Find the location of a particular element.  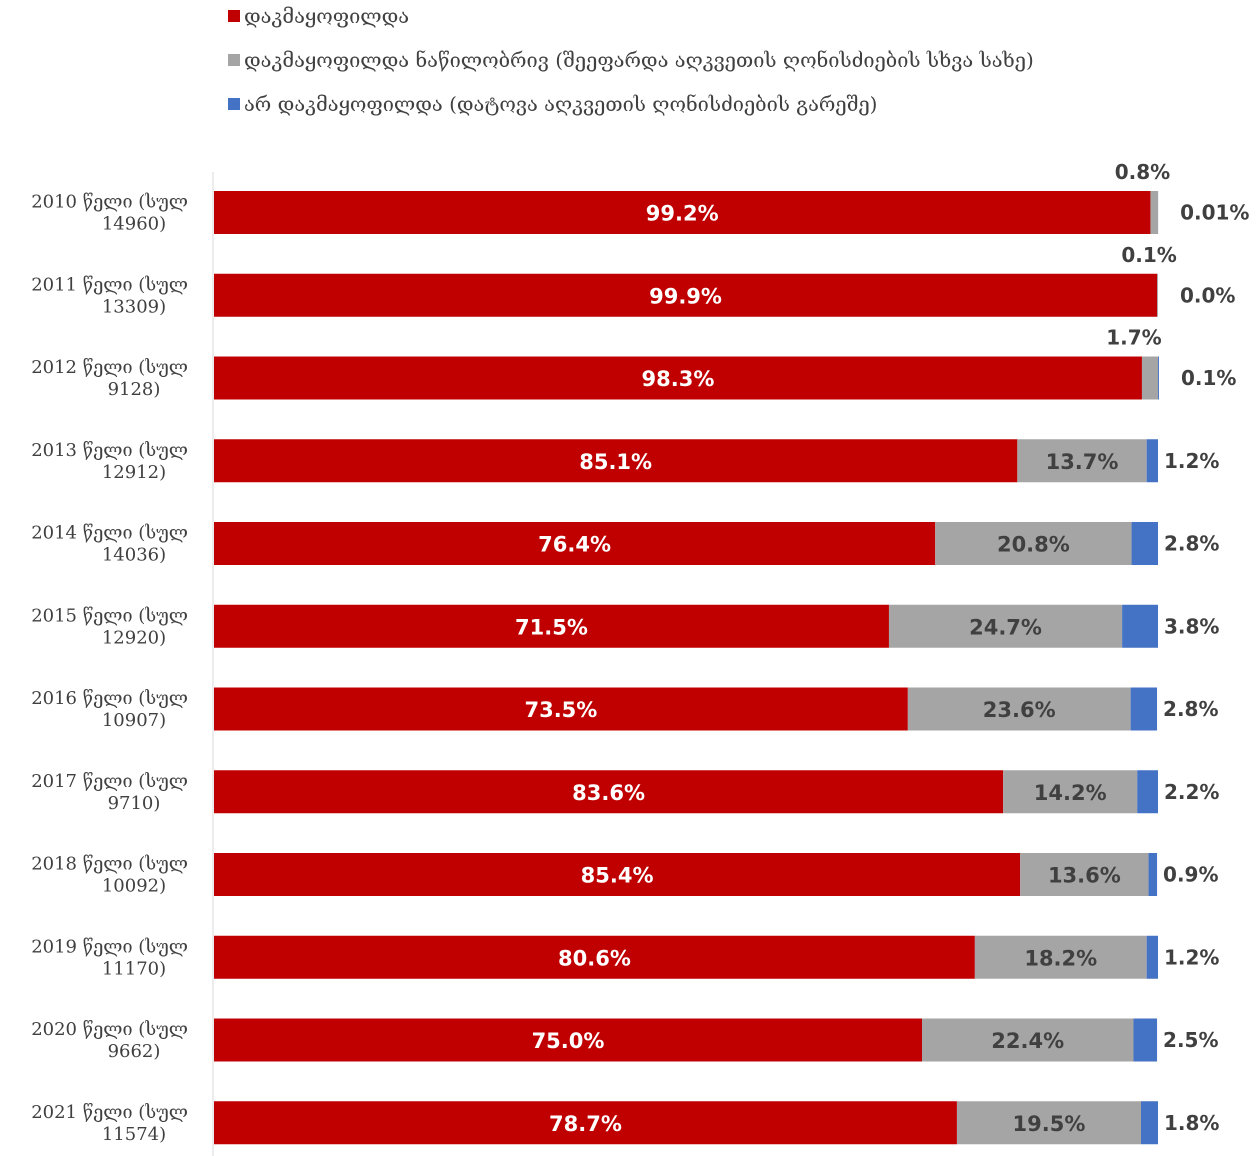

category-label-line-1: 2020 წელი (სულ is located at coordinates (109, 1029).